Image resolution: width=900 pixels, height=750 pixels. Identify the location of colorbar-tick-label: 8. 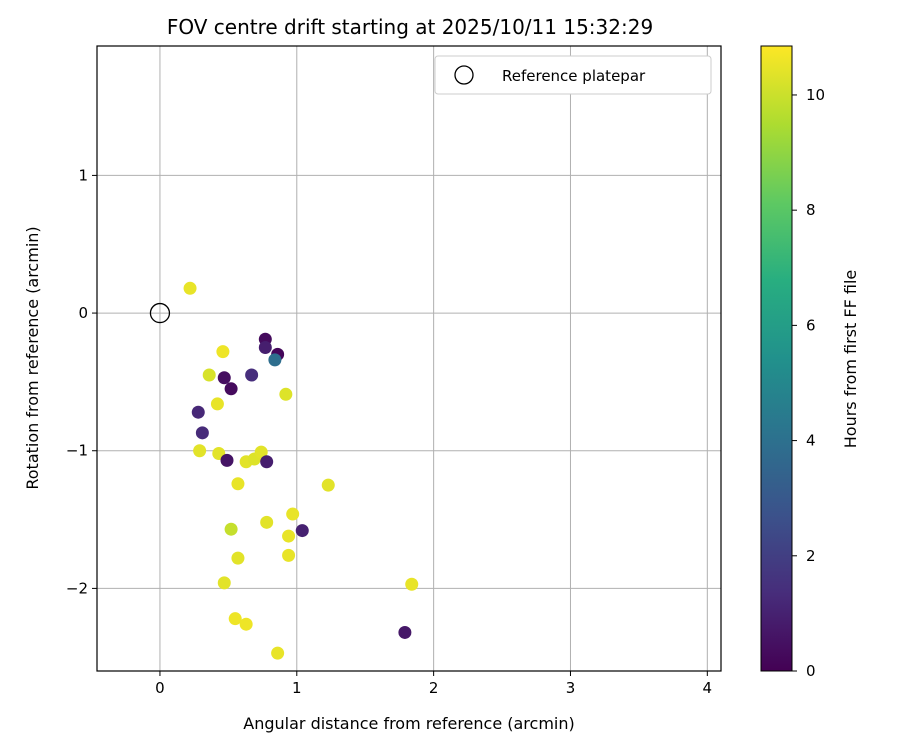
(811, 210).